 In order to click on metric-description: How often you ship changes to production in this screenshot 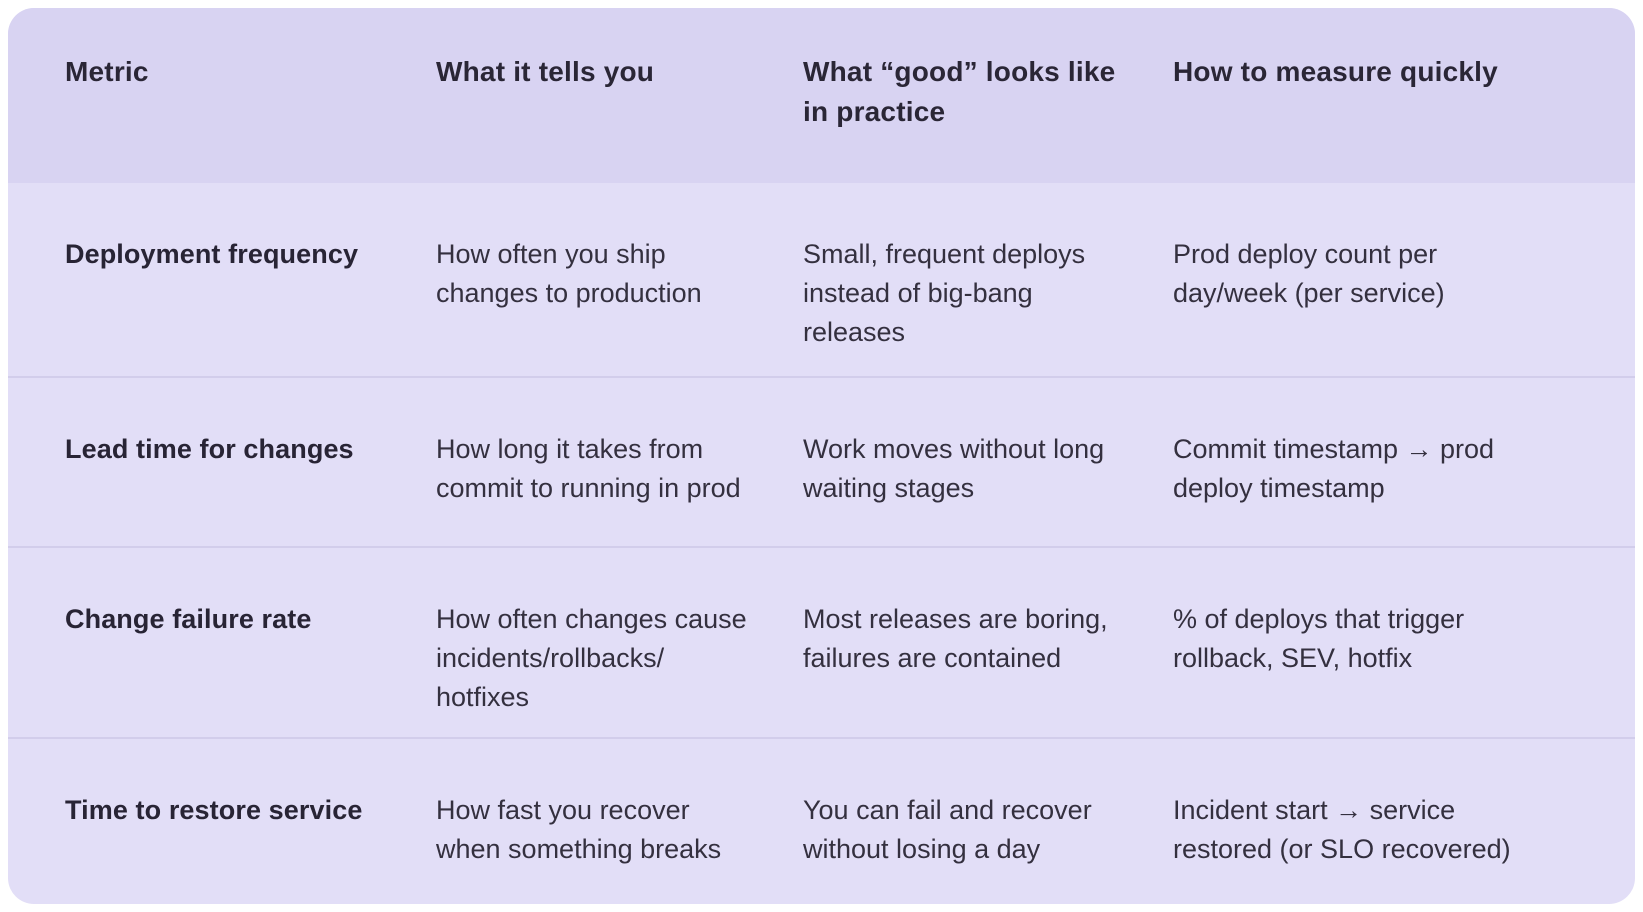, I will do `click(569, 273)`.